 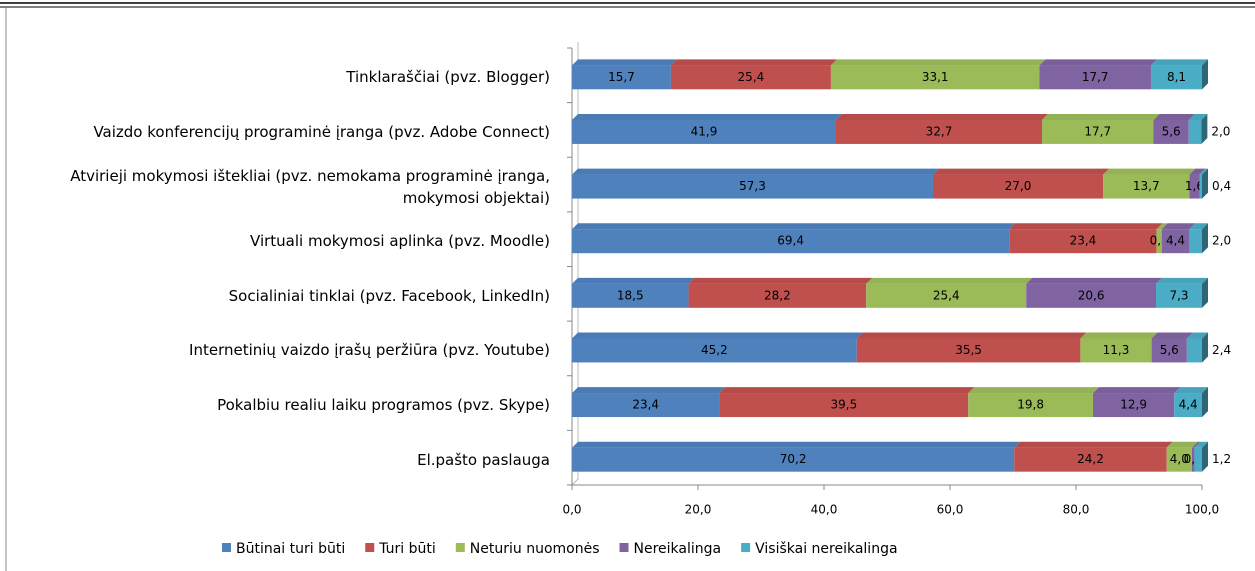 I want to click on value-label: 18,5, so click(x=630, y=295).